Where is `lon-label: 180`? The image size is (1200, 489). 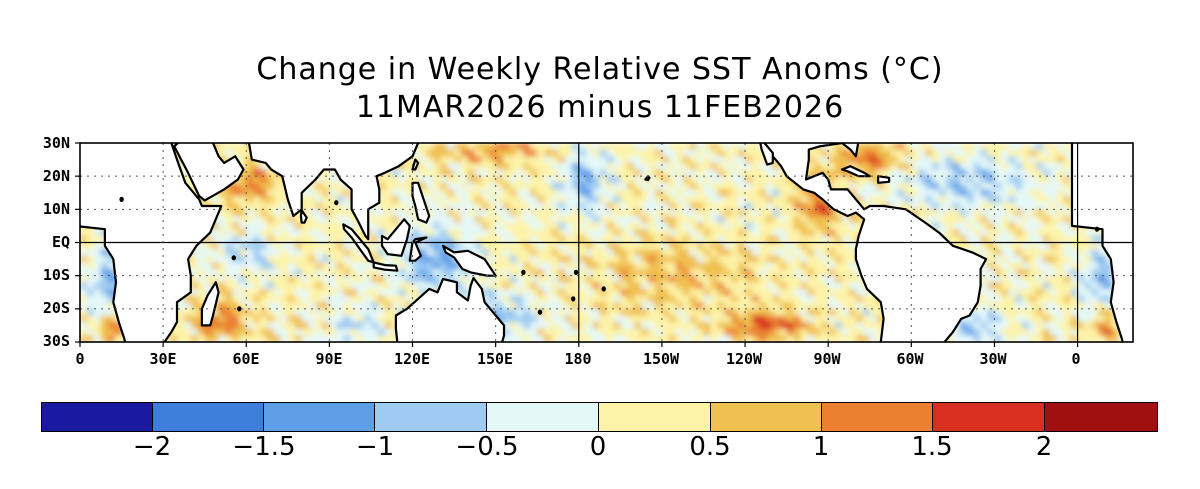
lon-label: 180 is located at coordinates (578, 359).